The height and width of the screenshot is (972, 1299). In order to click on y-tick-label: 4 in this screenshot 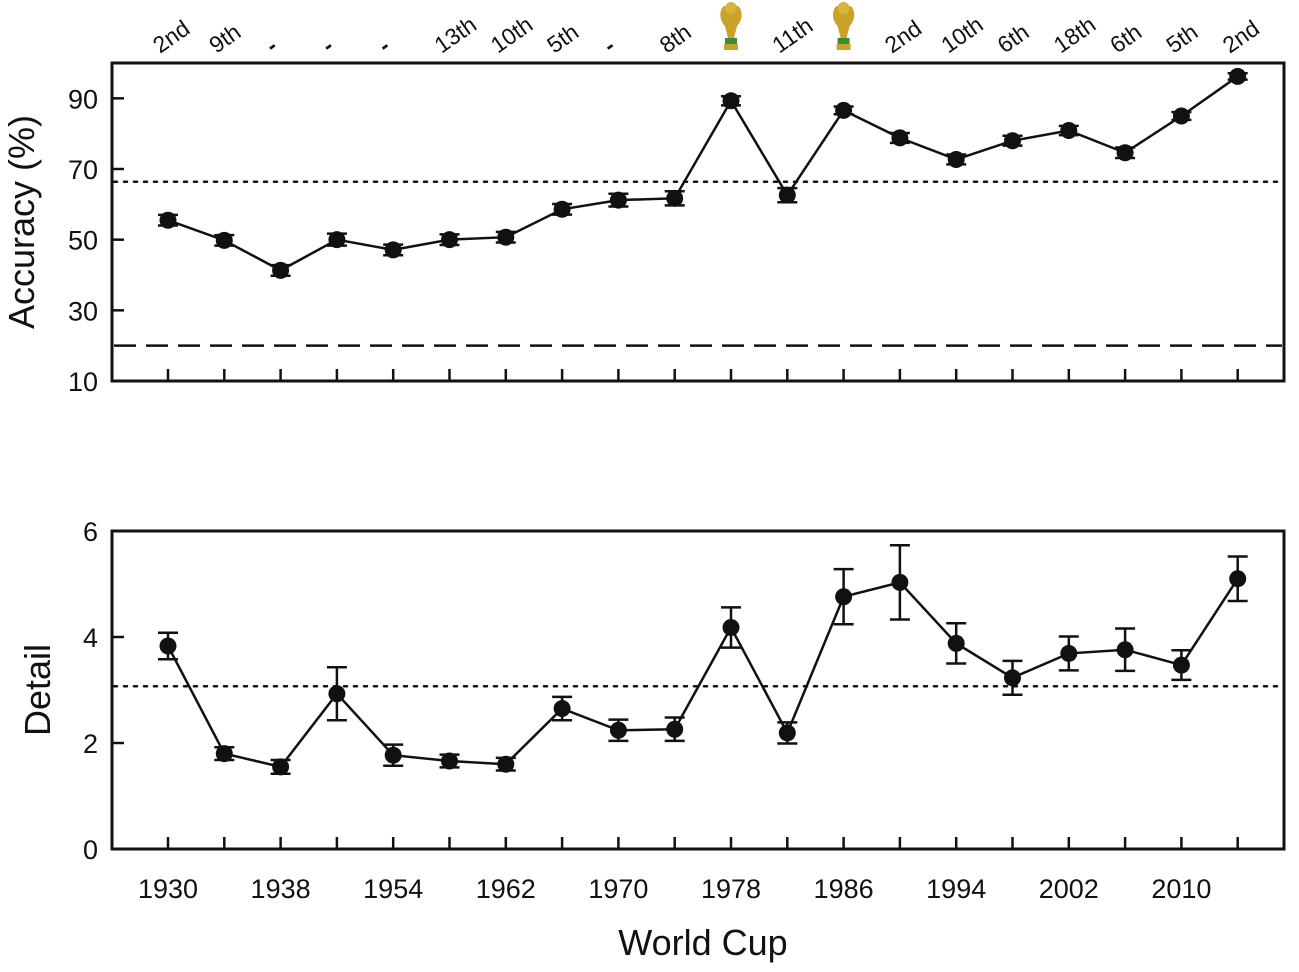, I will do `click(90, 638)`.